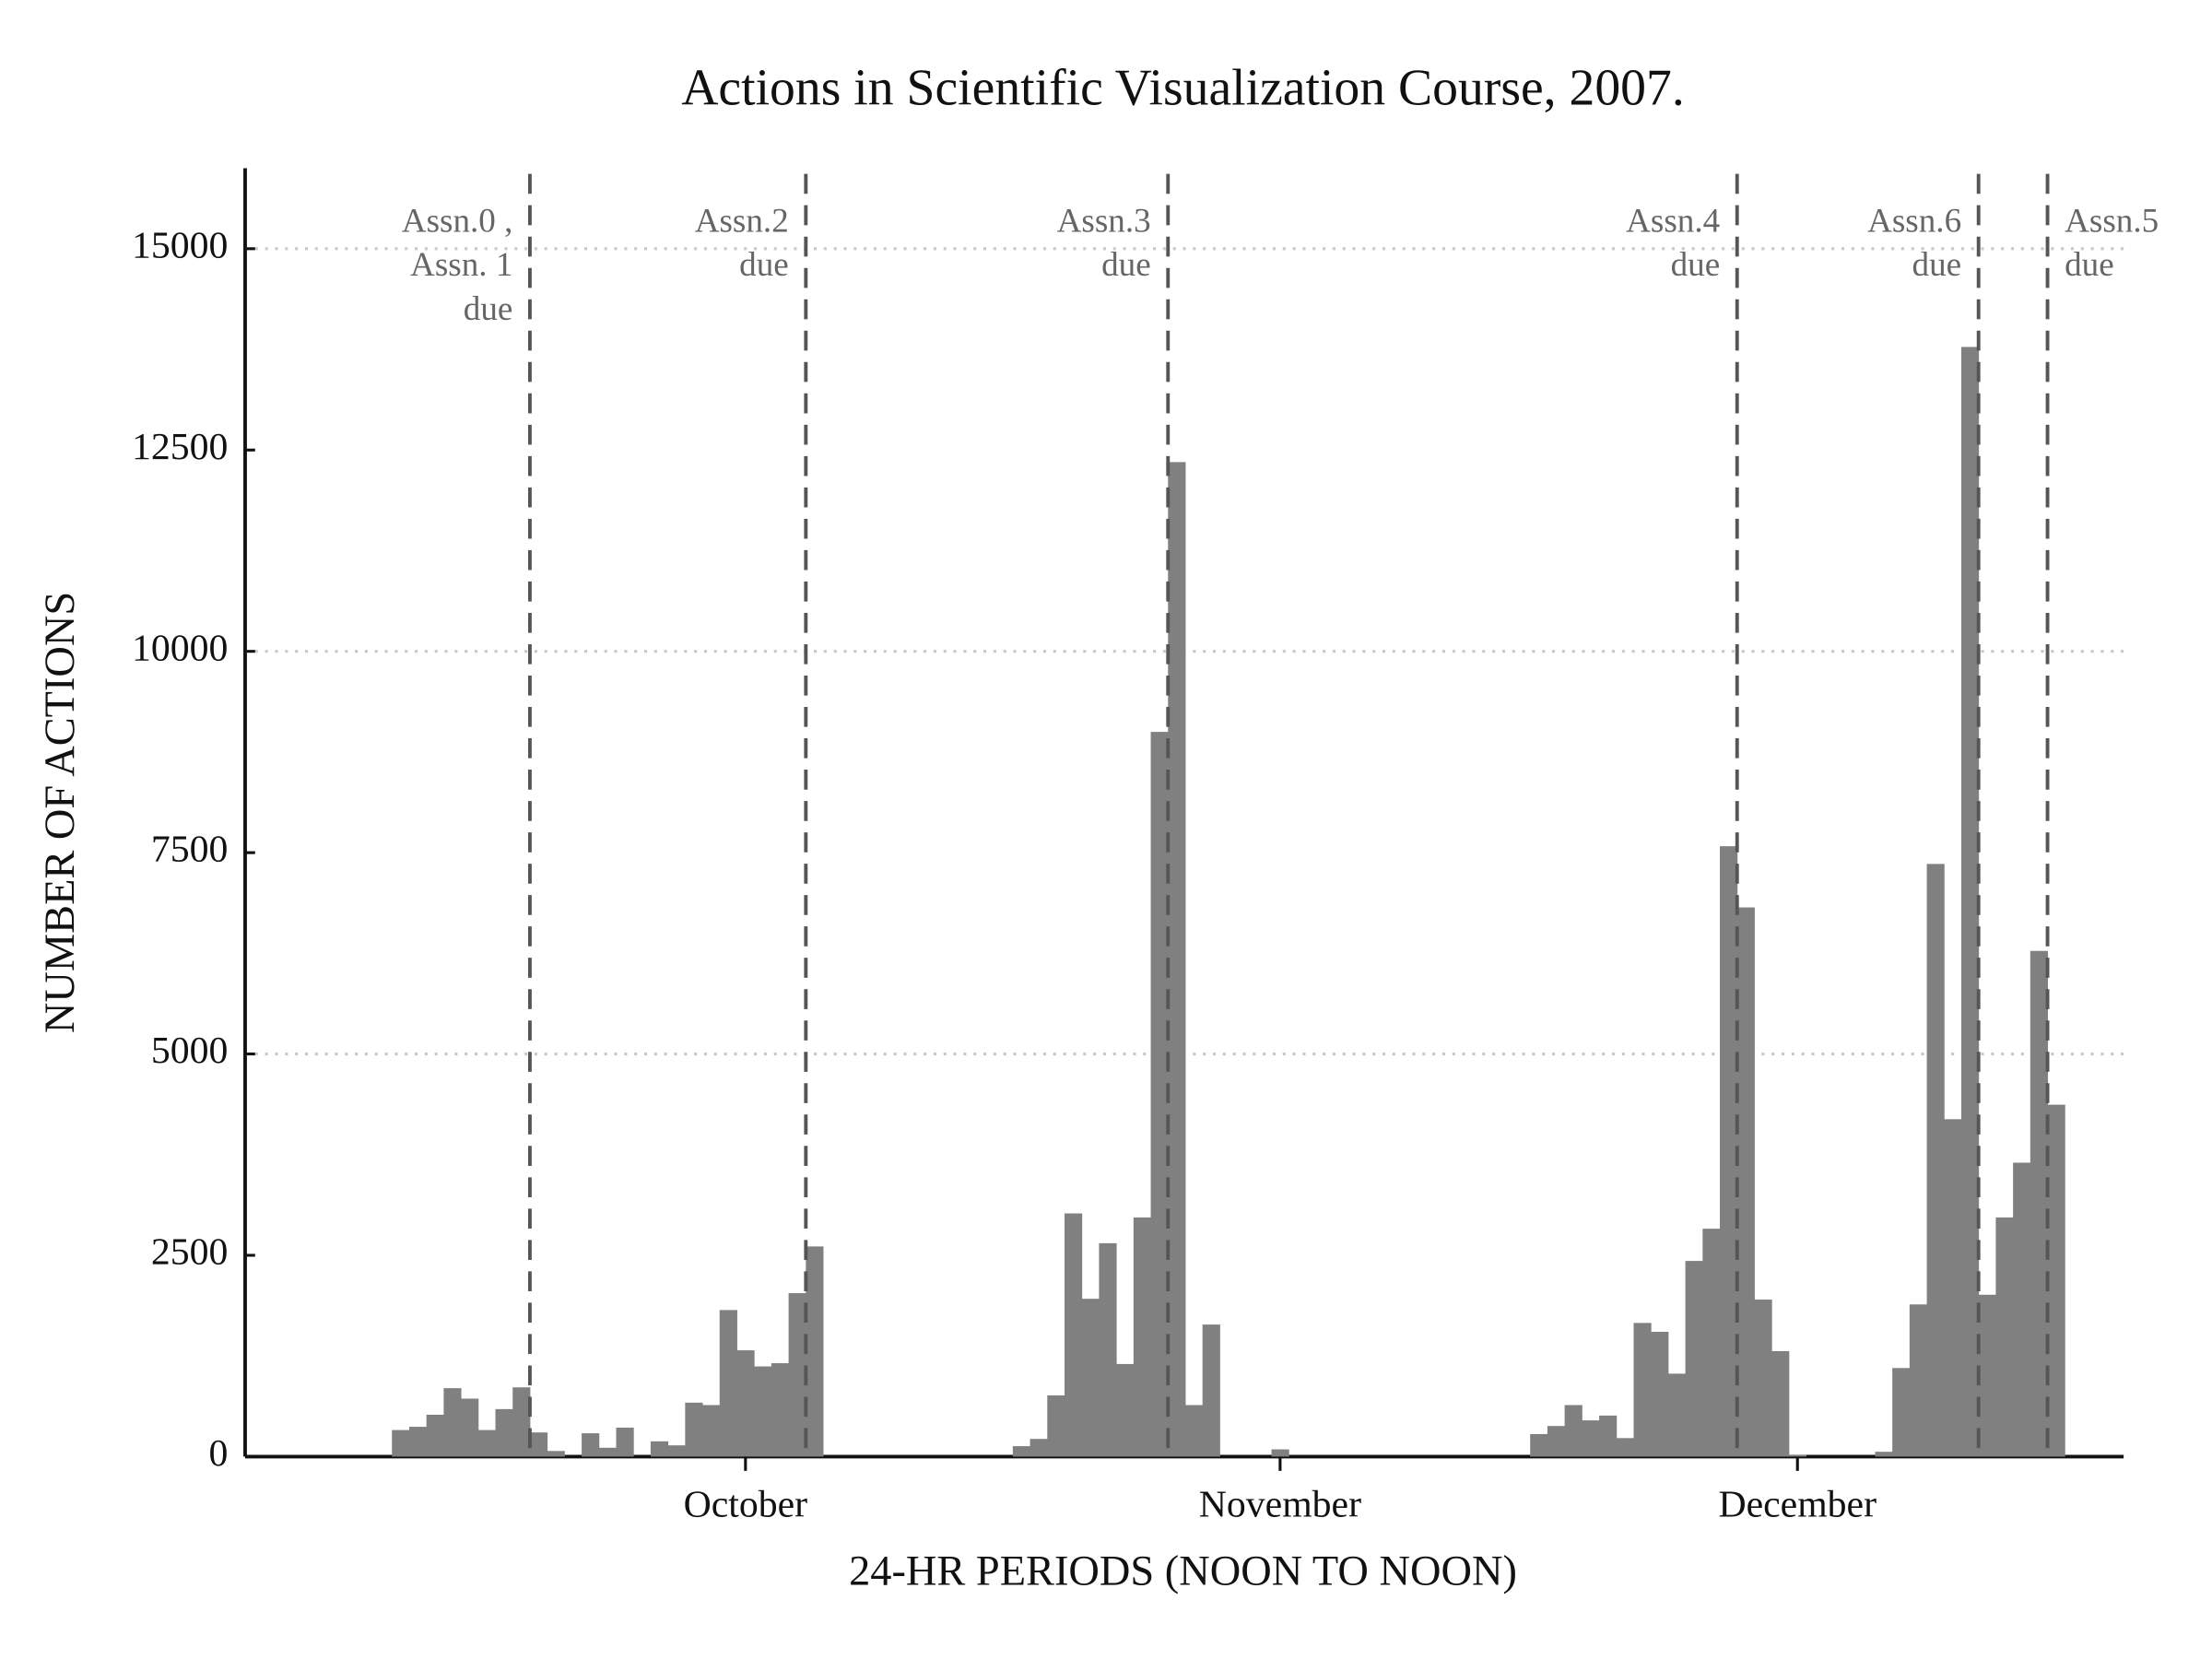 This screenshot has height=1659, width=2212. I want to click on annotation-text: Assn.5, so click(2112, 221).